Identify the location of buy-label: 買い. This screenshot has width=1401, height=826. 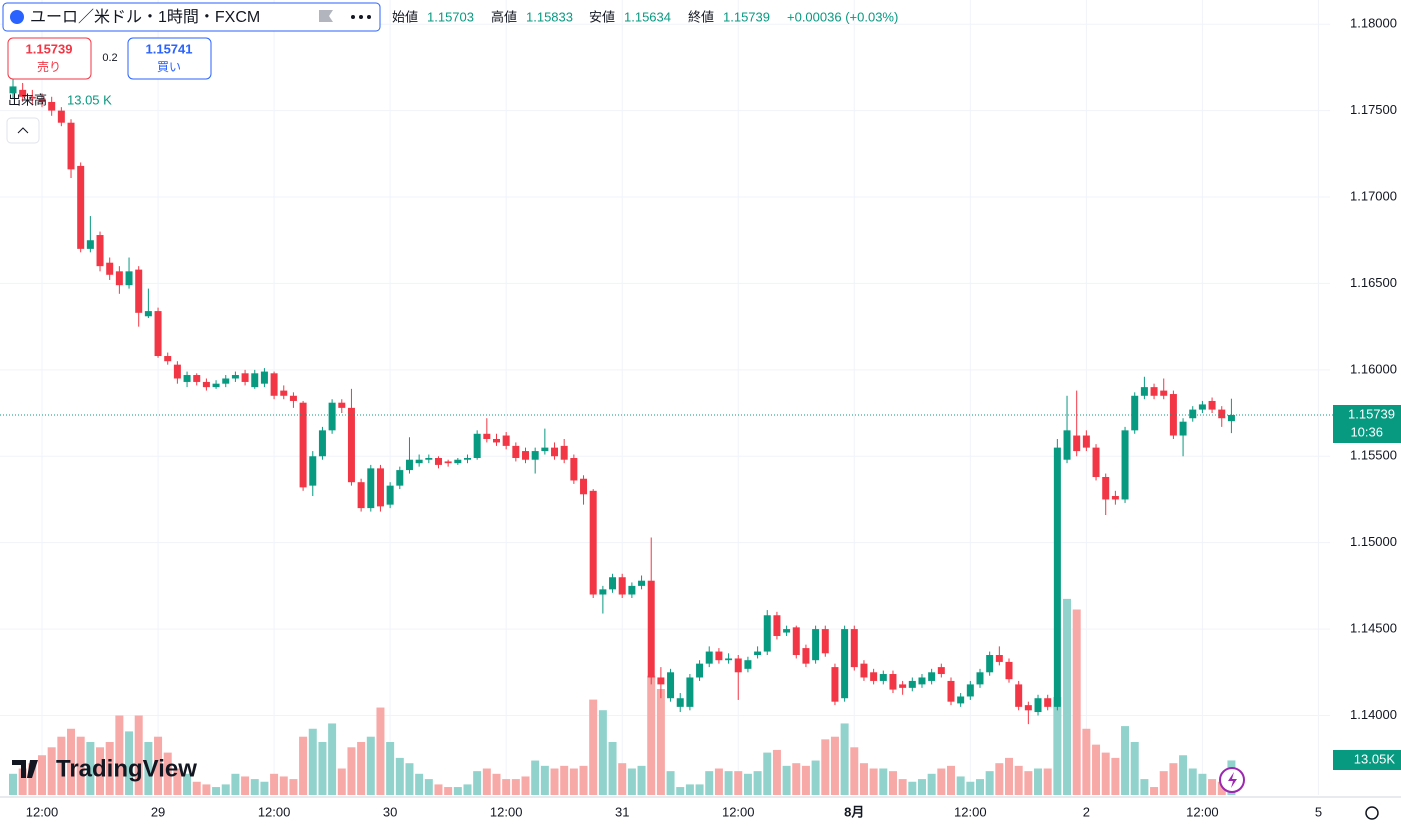
(169, 67).